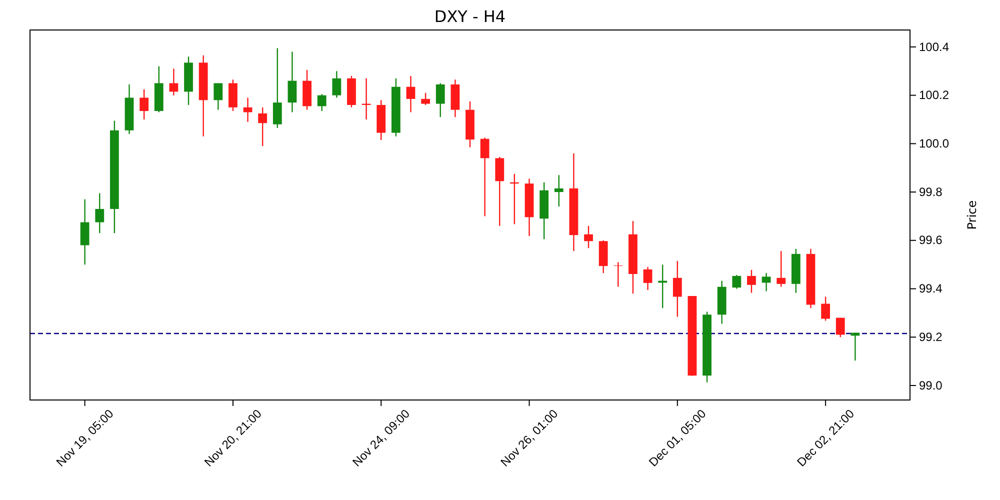 The height and width of the screenshot is (500, 1000). Describe the element at coordinates (931, 289) in the screenshot. I see `y-tick-label: 99.4` at that location.